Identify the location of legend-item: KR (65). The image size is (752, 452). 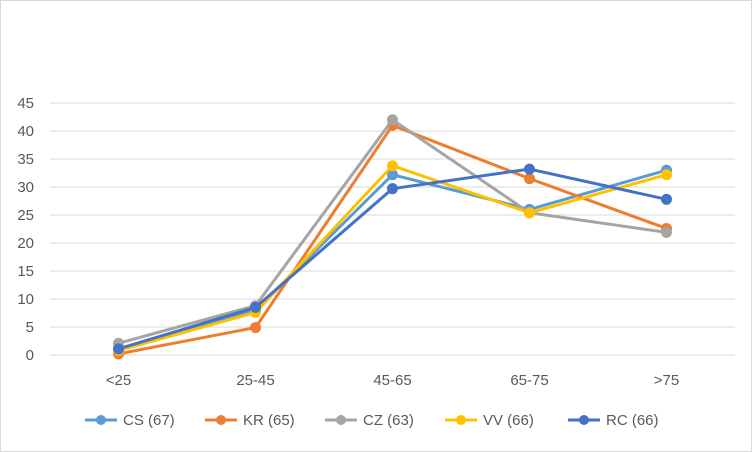
(250, 420).